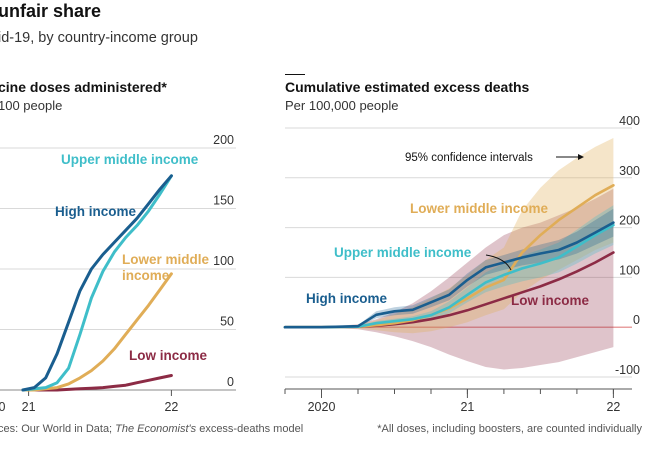 Image resolution: width=650 pixels, height=464 pixels. What do you see at coordinates (29, 407) in the screenshot?
I see `vaccine-x-tick: 21` at bounding box center [29, 407].